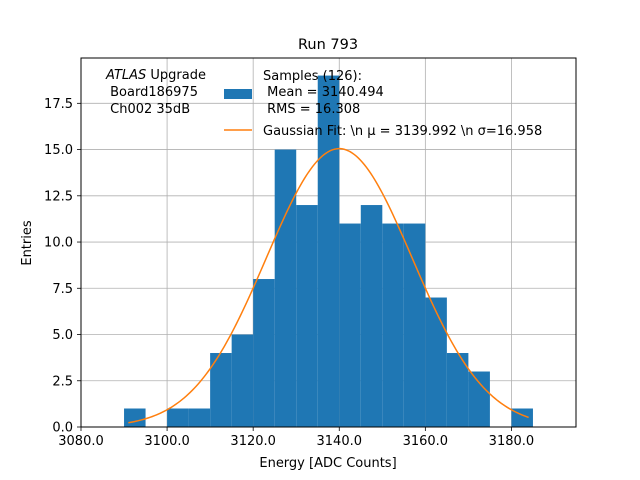  I want to click on x-tick-label: 3180.0, so click(512, 441).